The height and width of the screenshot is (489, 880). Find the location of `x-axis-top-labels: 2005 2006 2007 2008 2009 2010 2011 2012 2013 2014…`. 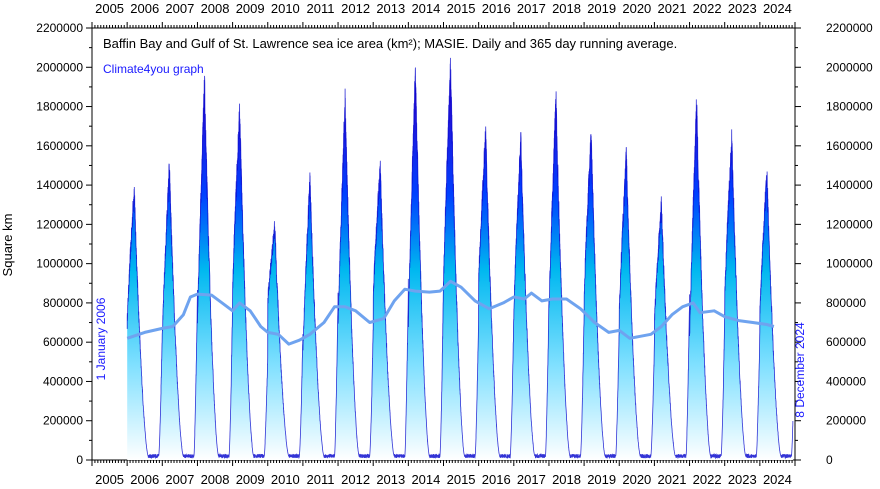

x-axis-top-labels: 2005 2006 2007 2008 2009 2010 2011 2012 2013 2014… is located at coordinates (443, 8).